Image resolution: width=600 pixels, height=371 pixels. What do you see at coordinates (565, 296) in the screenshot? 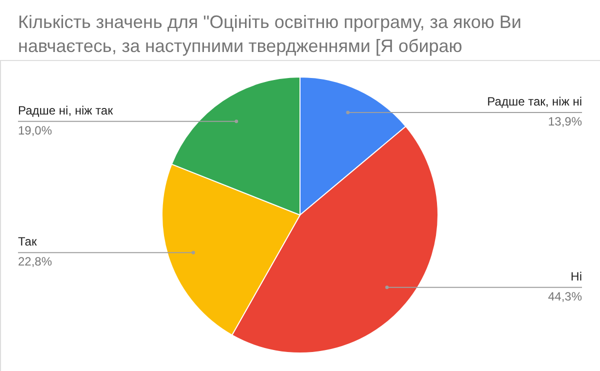
I see `data-label: 44,3%` at bounding box center [565, 296].